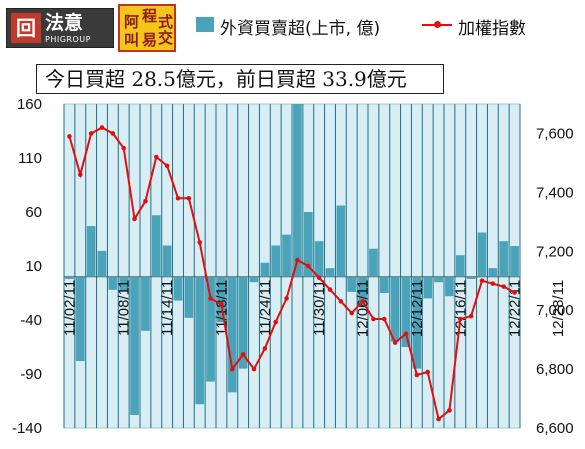 This screenshot has height=449, width=585. What do you see at coordinates (150, 16) in the screenshot?
I see `logo2-char: 程` at bounding box center [150, 16].